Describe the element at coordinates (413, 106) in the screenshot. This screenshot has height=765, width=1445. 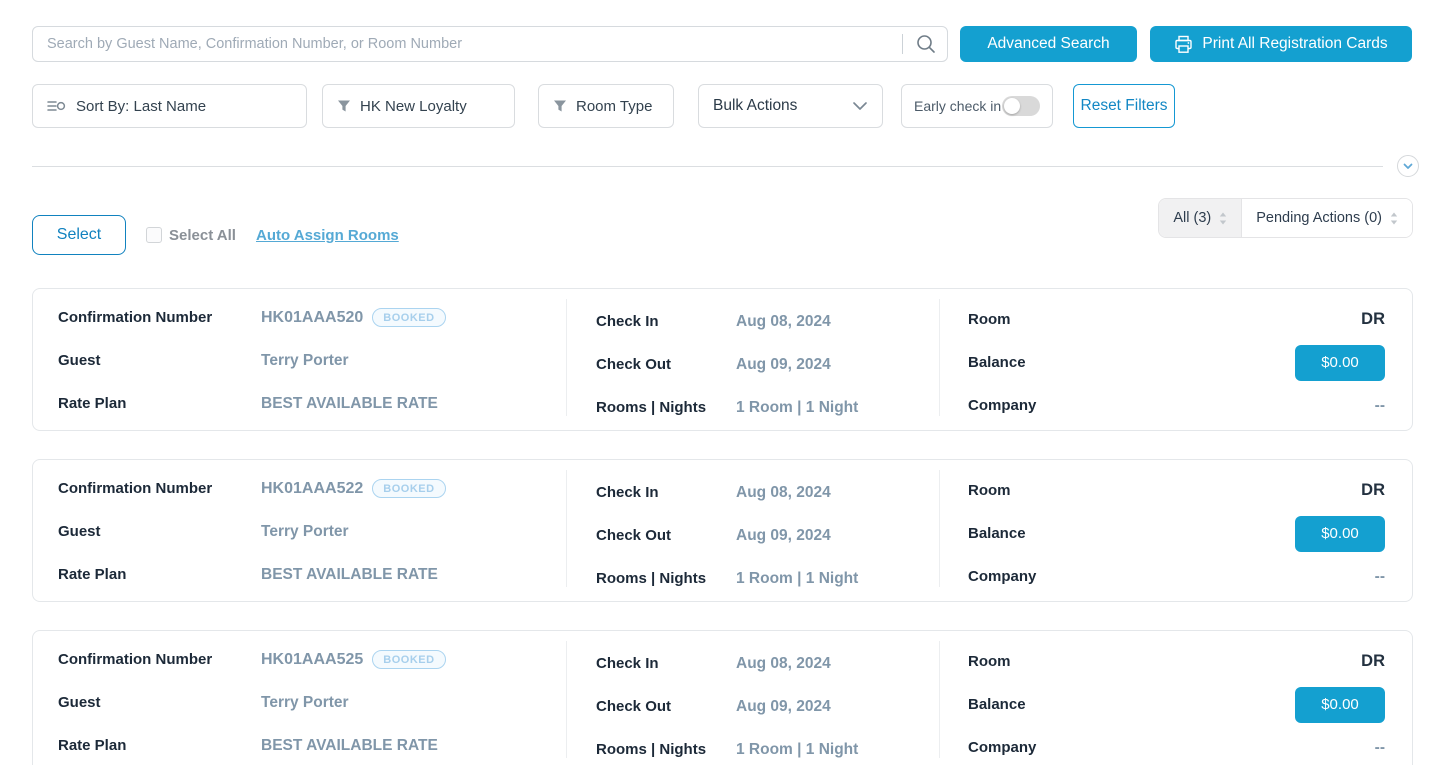
I see `loyalty-filter-label: HK New Loyalty` at that location.